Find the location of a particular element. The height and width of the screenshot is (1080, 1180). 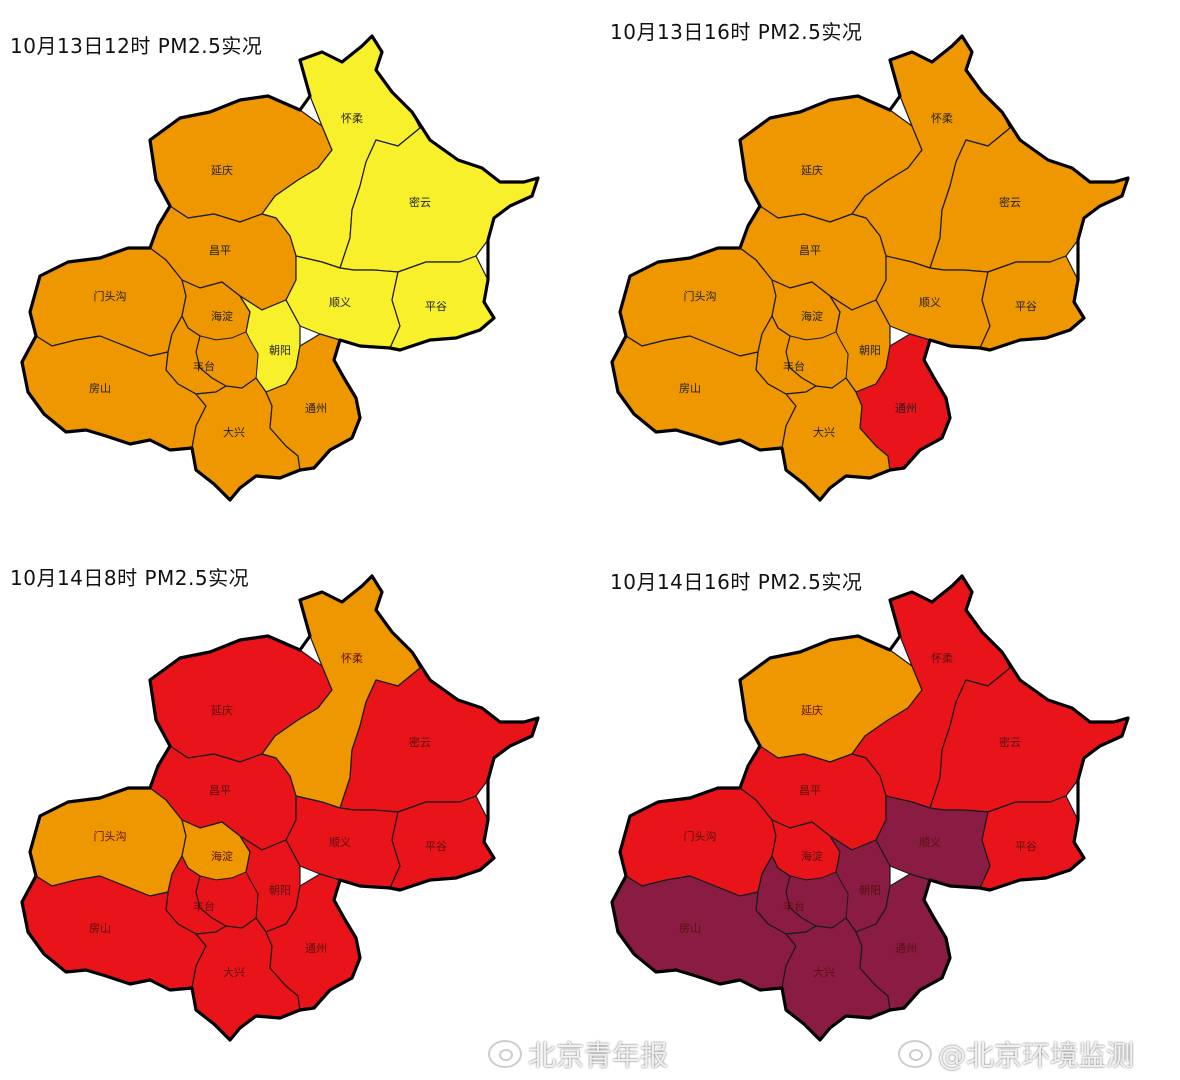

panel-title: 10月13日16时 PM2.5实况 is located at coordinates (736, 32).